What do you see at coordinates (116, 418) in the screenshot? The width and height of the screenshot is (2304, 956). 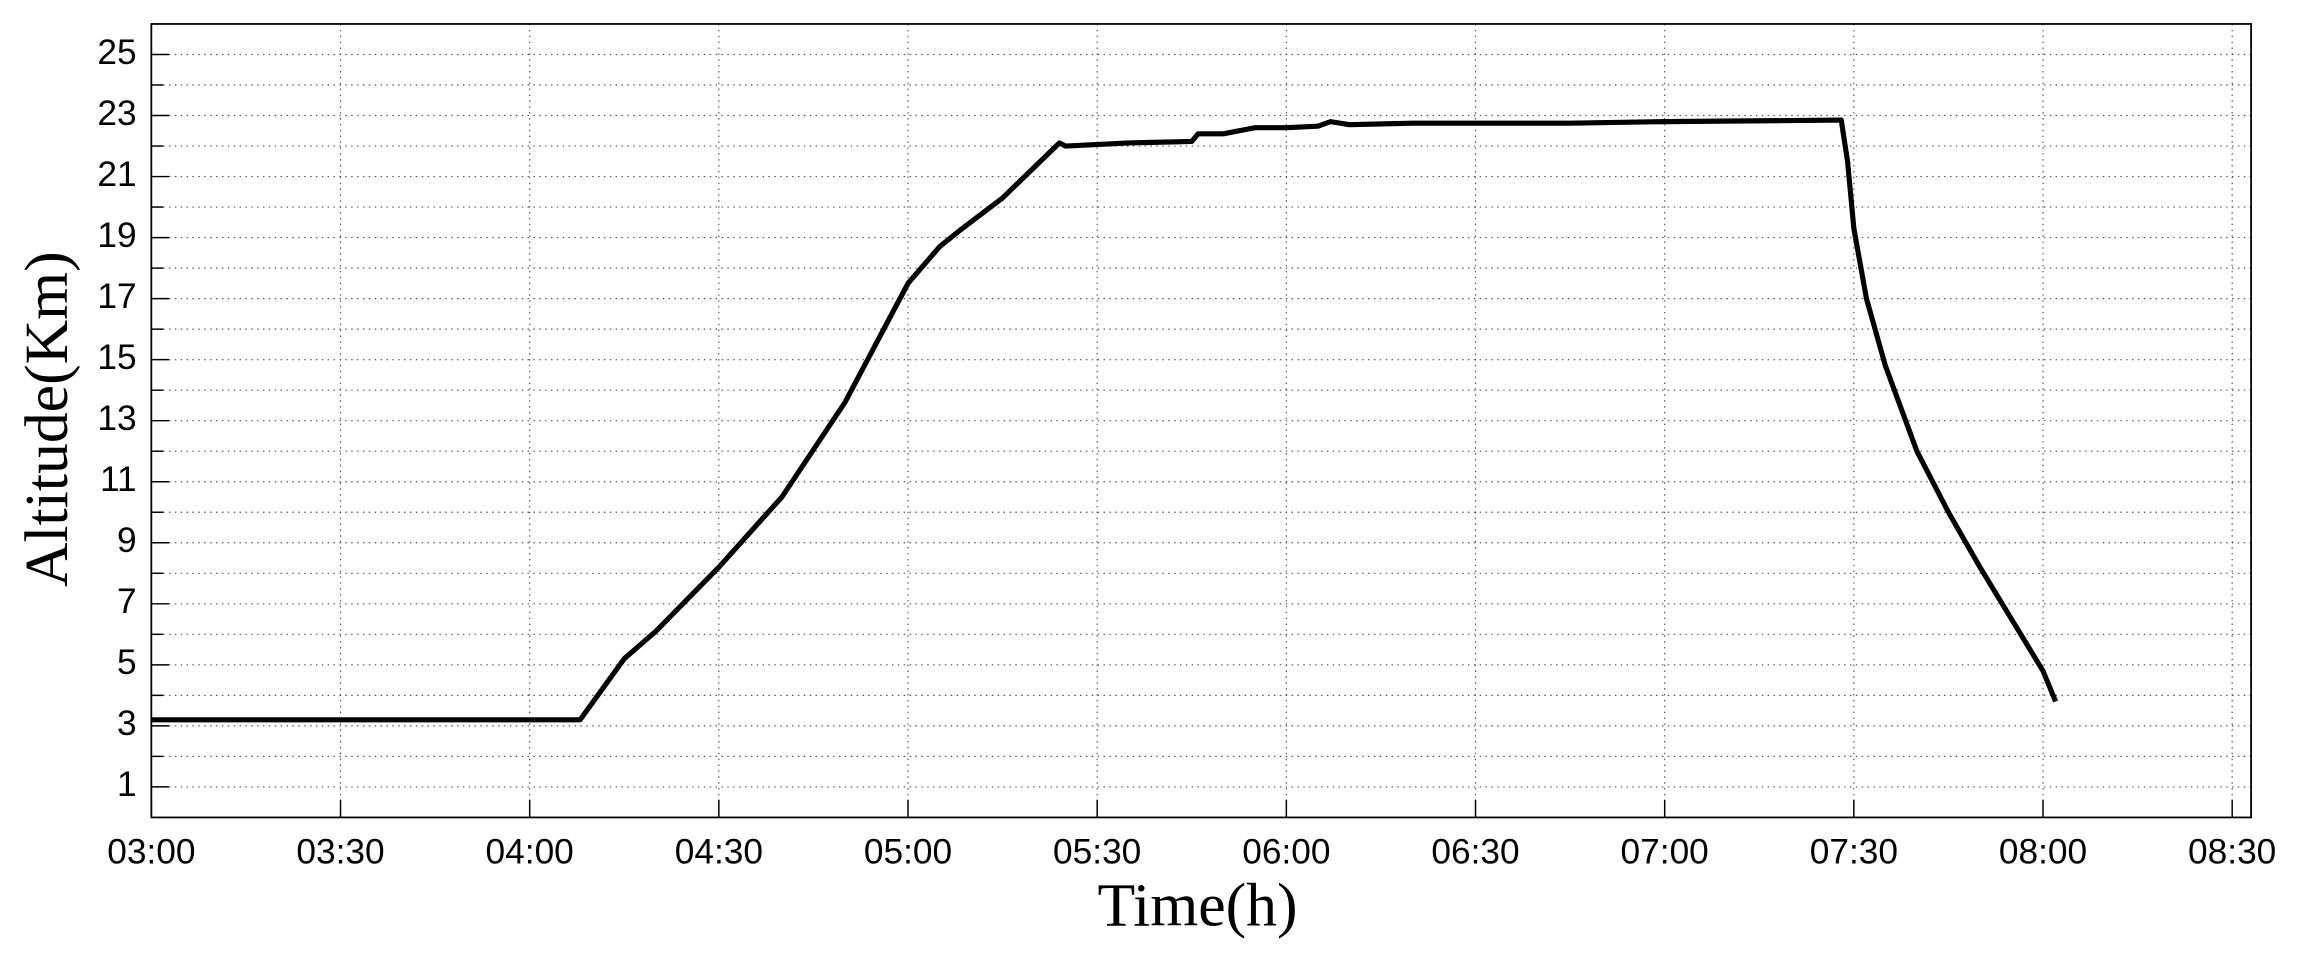 I see `y-tick-label: 13` at bounding box center [116, 418].